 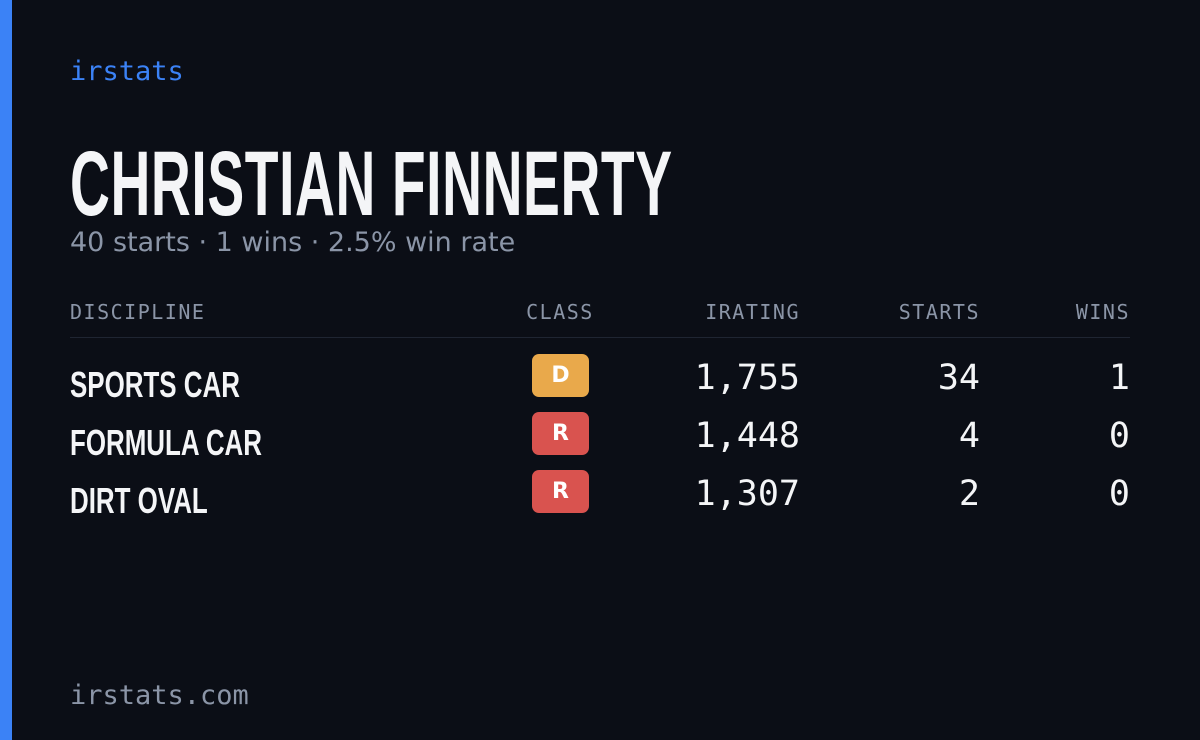 What do you see at coordinates (969, 494) in the screenshot?
I see `starts: 2` at bounding box center [969, 494].